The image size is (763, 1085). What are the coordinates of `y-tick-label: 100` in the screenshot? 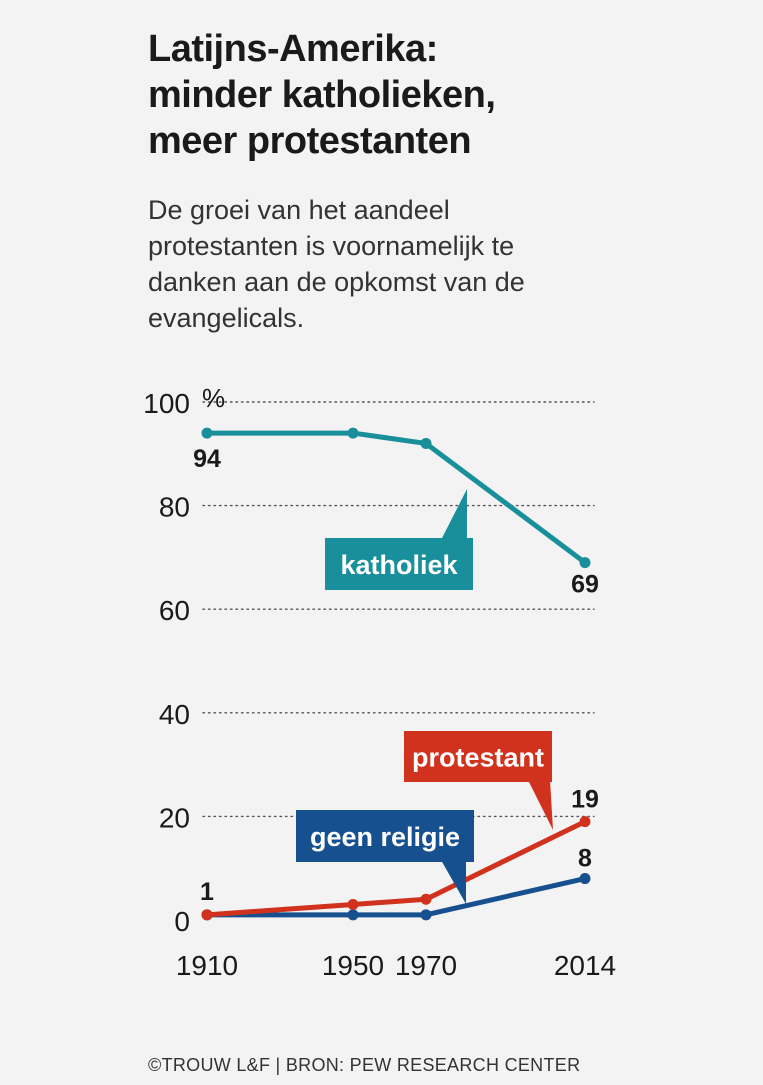 It's located at (166, 403).